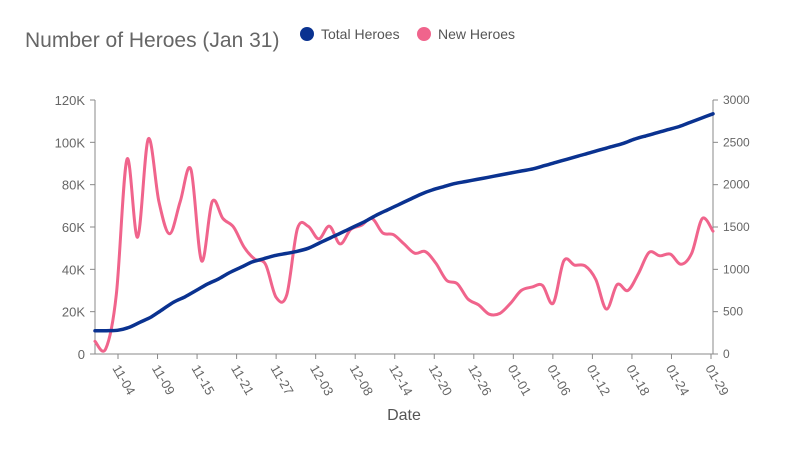 The image size is (800, 450). I want to click on x-tick-label: 01-18, so click(638, 380).